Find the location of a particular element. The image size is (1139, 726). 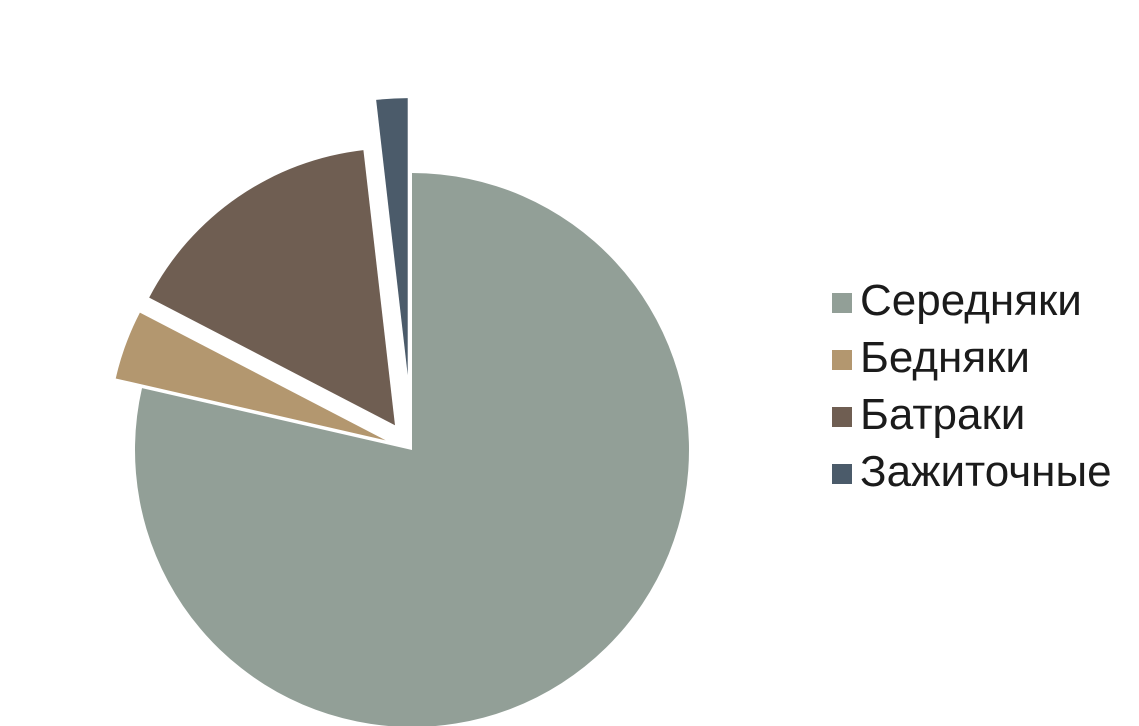

legend-item-bednyaki: Бедняки is located at coordinates (972, 357).